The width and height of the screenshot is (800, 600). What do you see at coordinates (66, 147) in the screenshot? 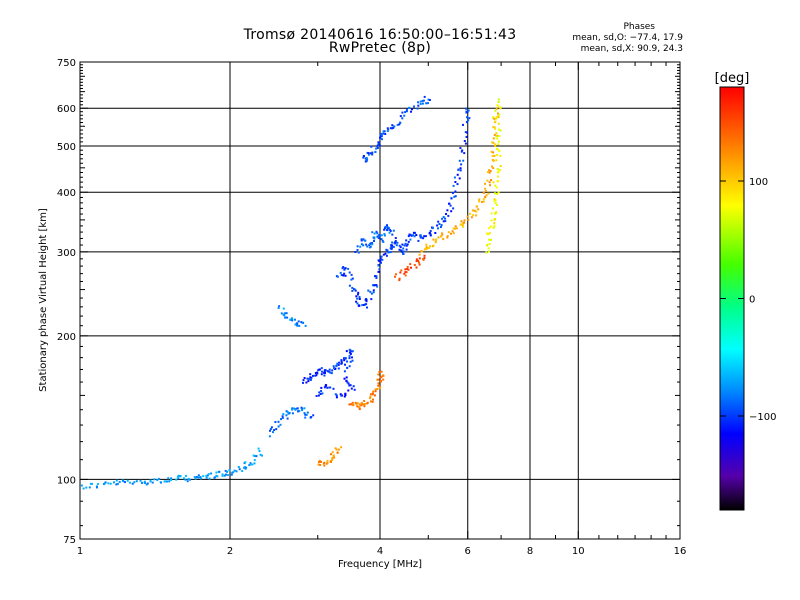
I see `y-tick-label: 500` at bounding box center [66, 147].